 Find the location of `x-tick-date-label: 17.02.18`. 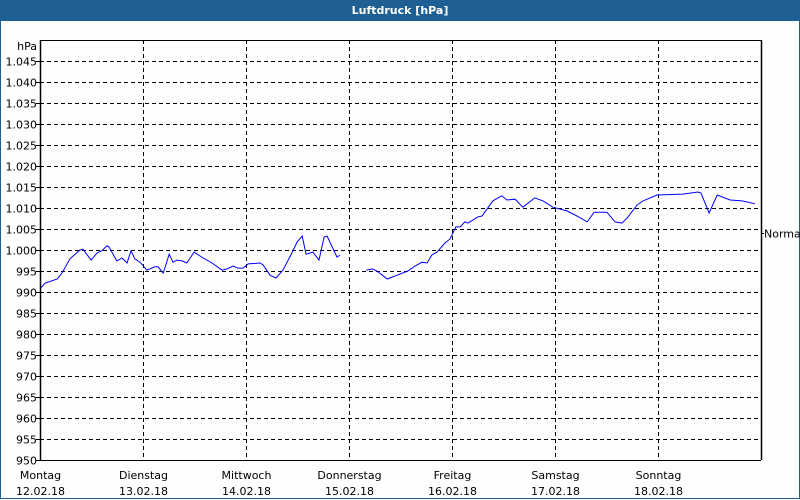

x-tick-date-label: 17.02.18 is located at coordinates (555, 491).